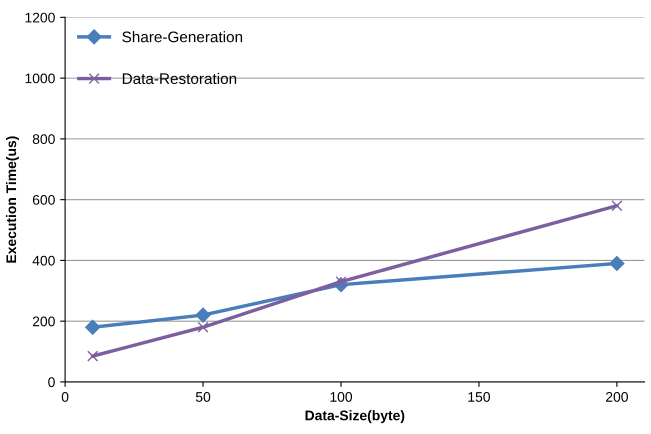 The image size is (651, 434). What do you see at coordinates (617, 397) in the screenshot?
I see `x-tick-label: 200` at bounding box center [617, 397].